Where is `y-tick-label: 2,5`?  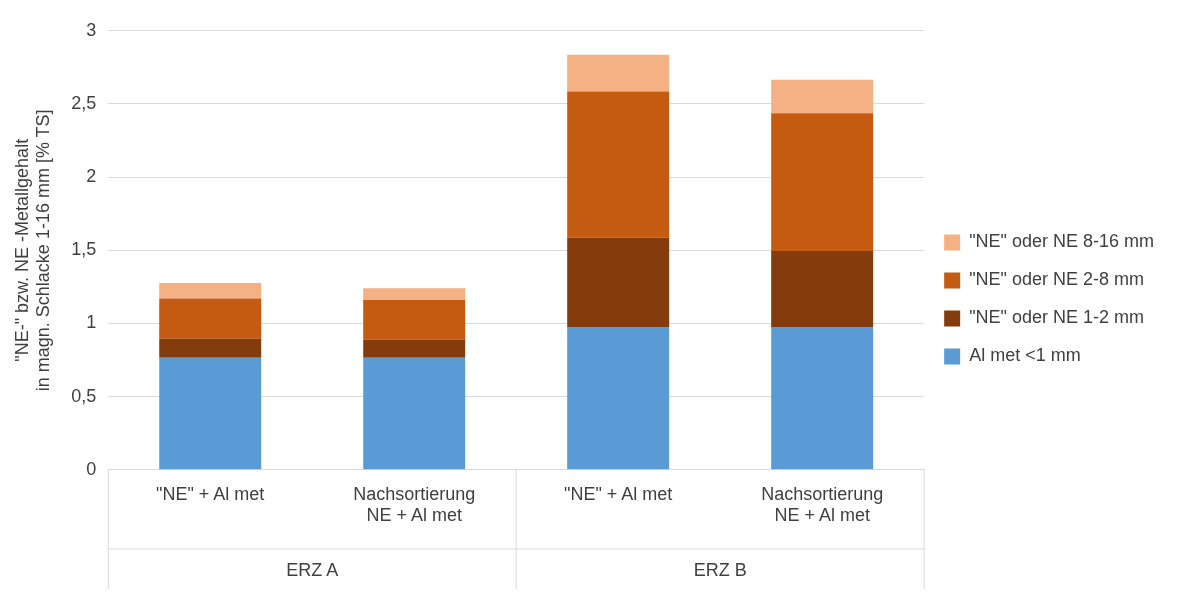
y-tick-label: 2,5 is located at coordinates (84, 102).